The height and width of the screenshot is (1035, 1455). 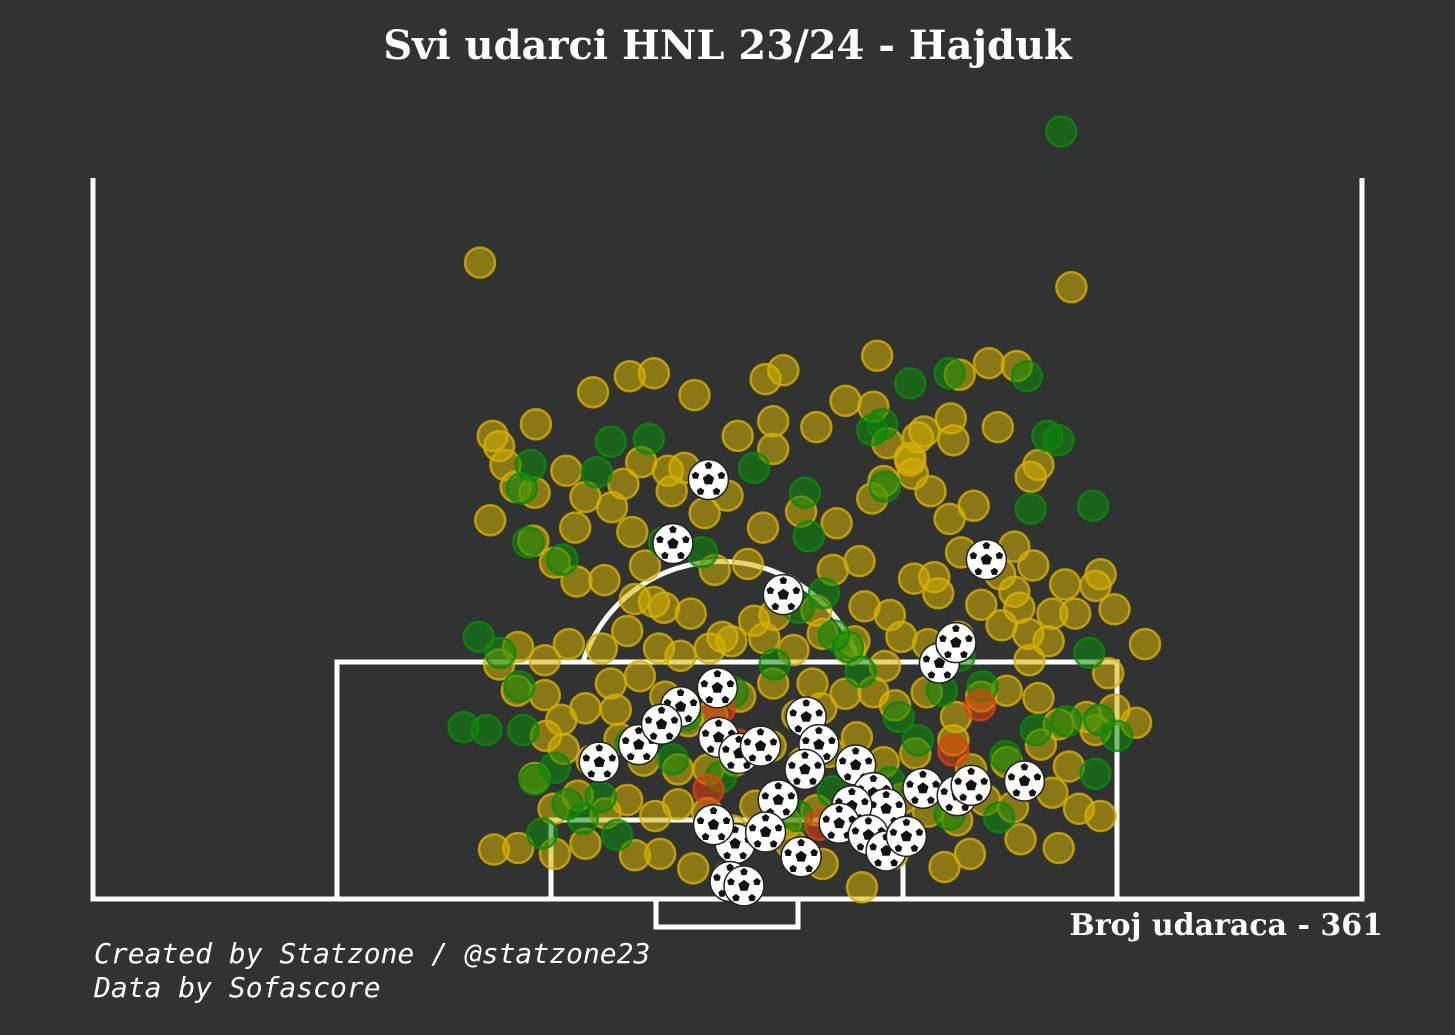 I want to click on data-source-line: Data by Sofascore, so click(x=237, y=987).